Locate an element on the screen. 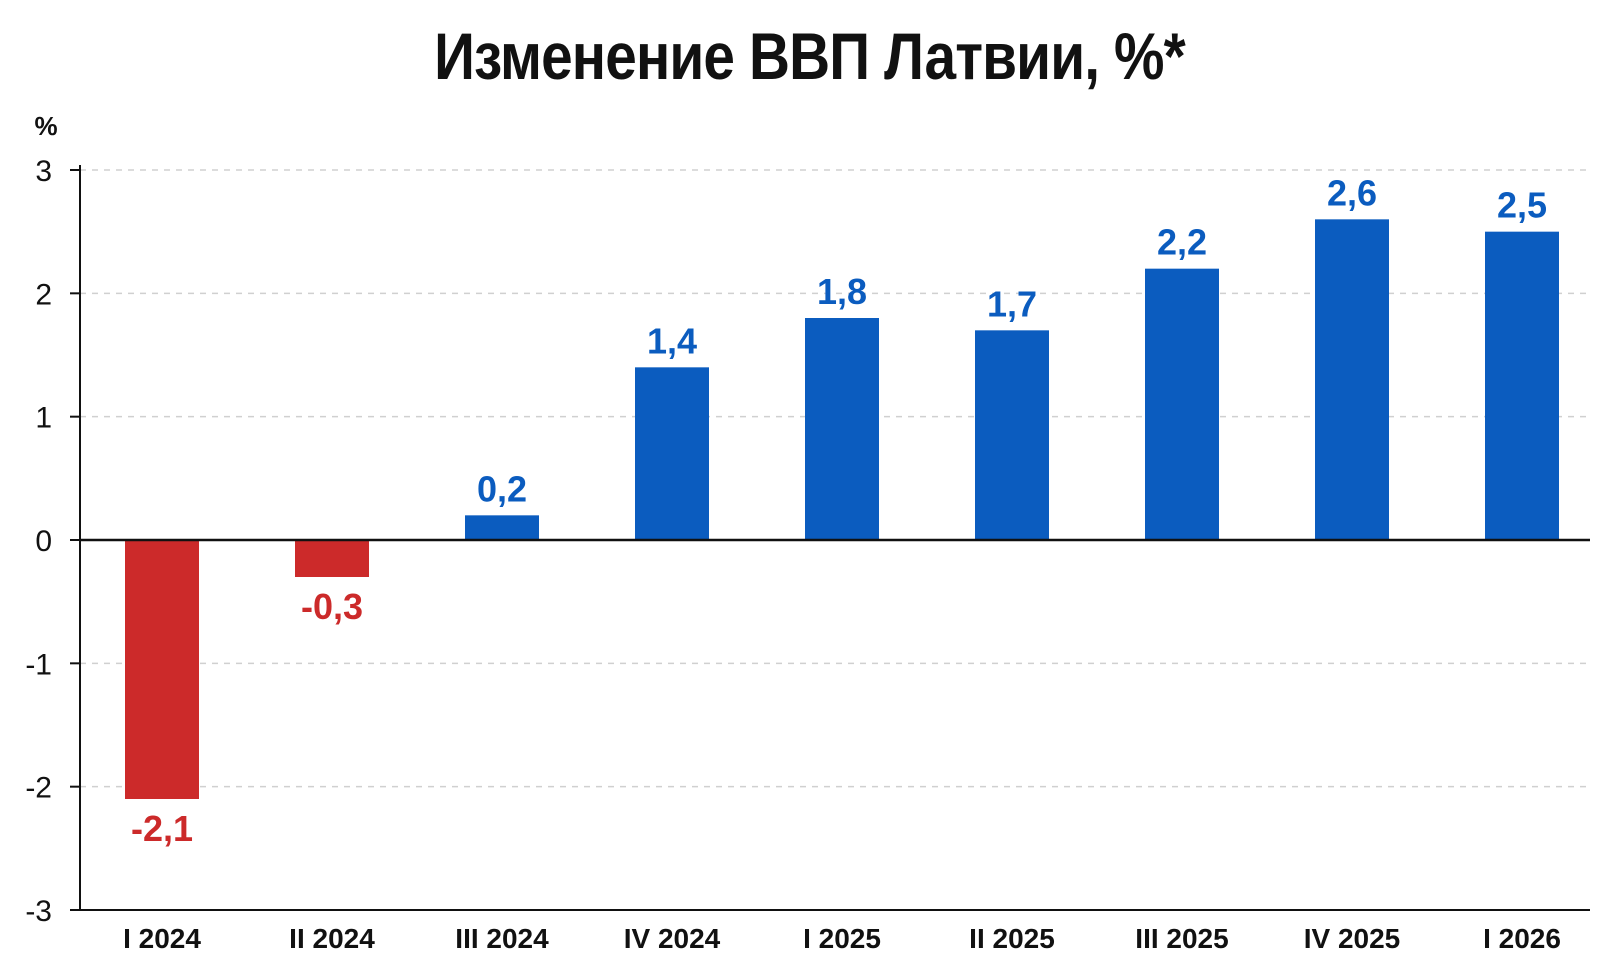 This screenshot has height=971, width=1619. y-axis-ticks: -3 -2 -1 0 1 2 3 is located at coordinates (52, 541).